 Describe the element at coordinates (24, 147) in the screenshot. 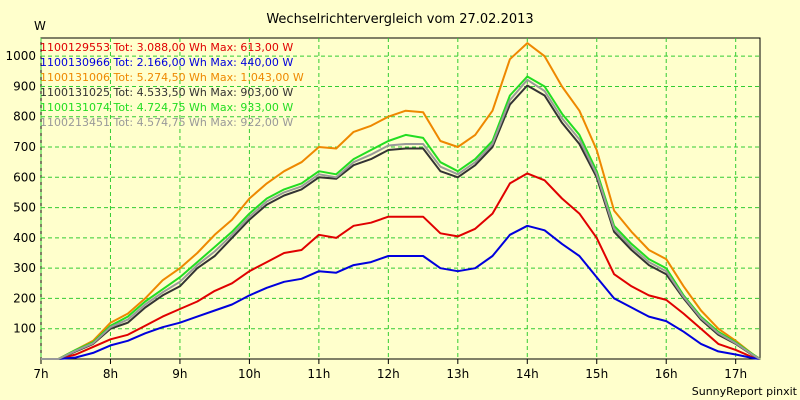

I see `y-tick-label: 700` at that location.